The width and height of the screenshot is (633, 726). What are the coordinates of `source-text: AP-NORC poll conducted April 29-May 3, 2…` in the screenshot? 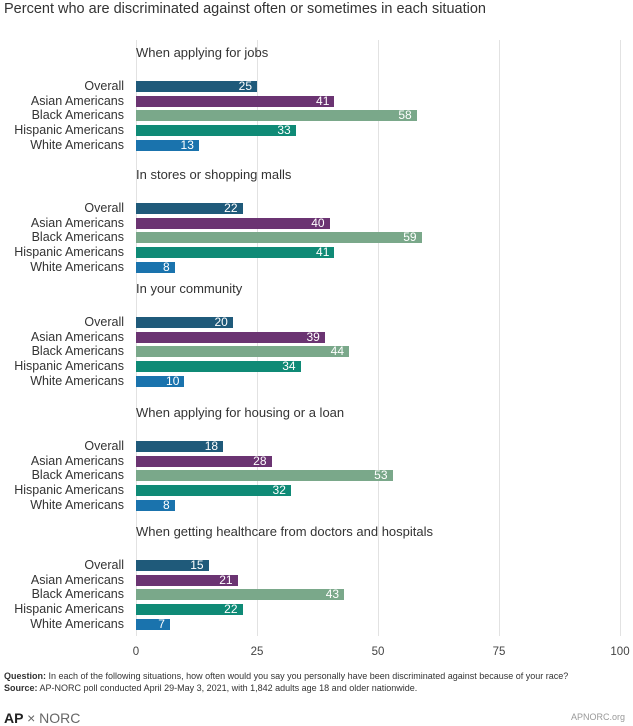 It's located at (227, 688).